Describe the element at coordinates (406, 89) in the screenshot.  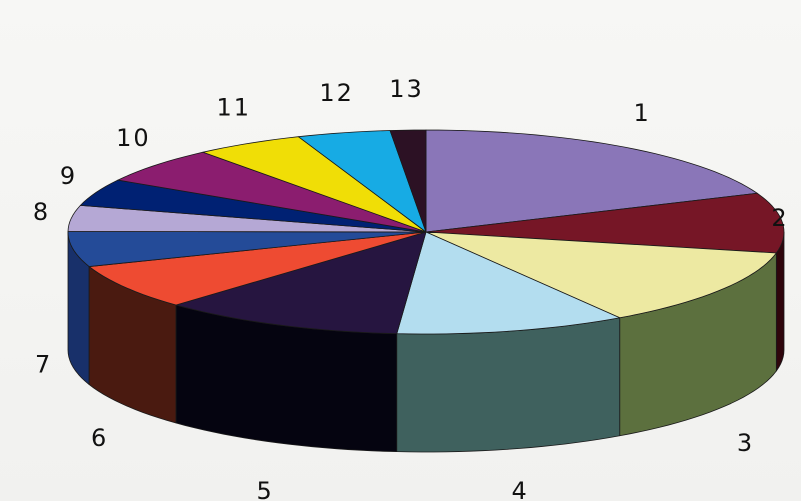
I see `slice-label-13: 13` at that location.